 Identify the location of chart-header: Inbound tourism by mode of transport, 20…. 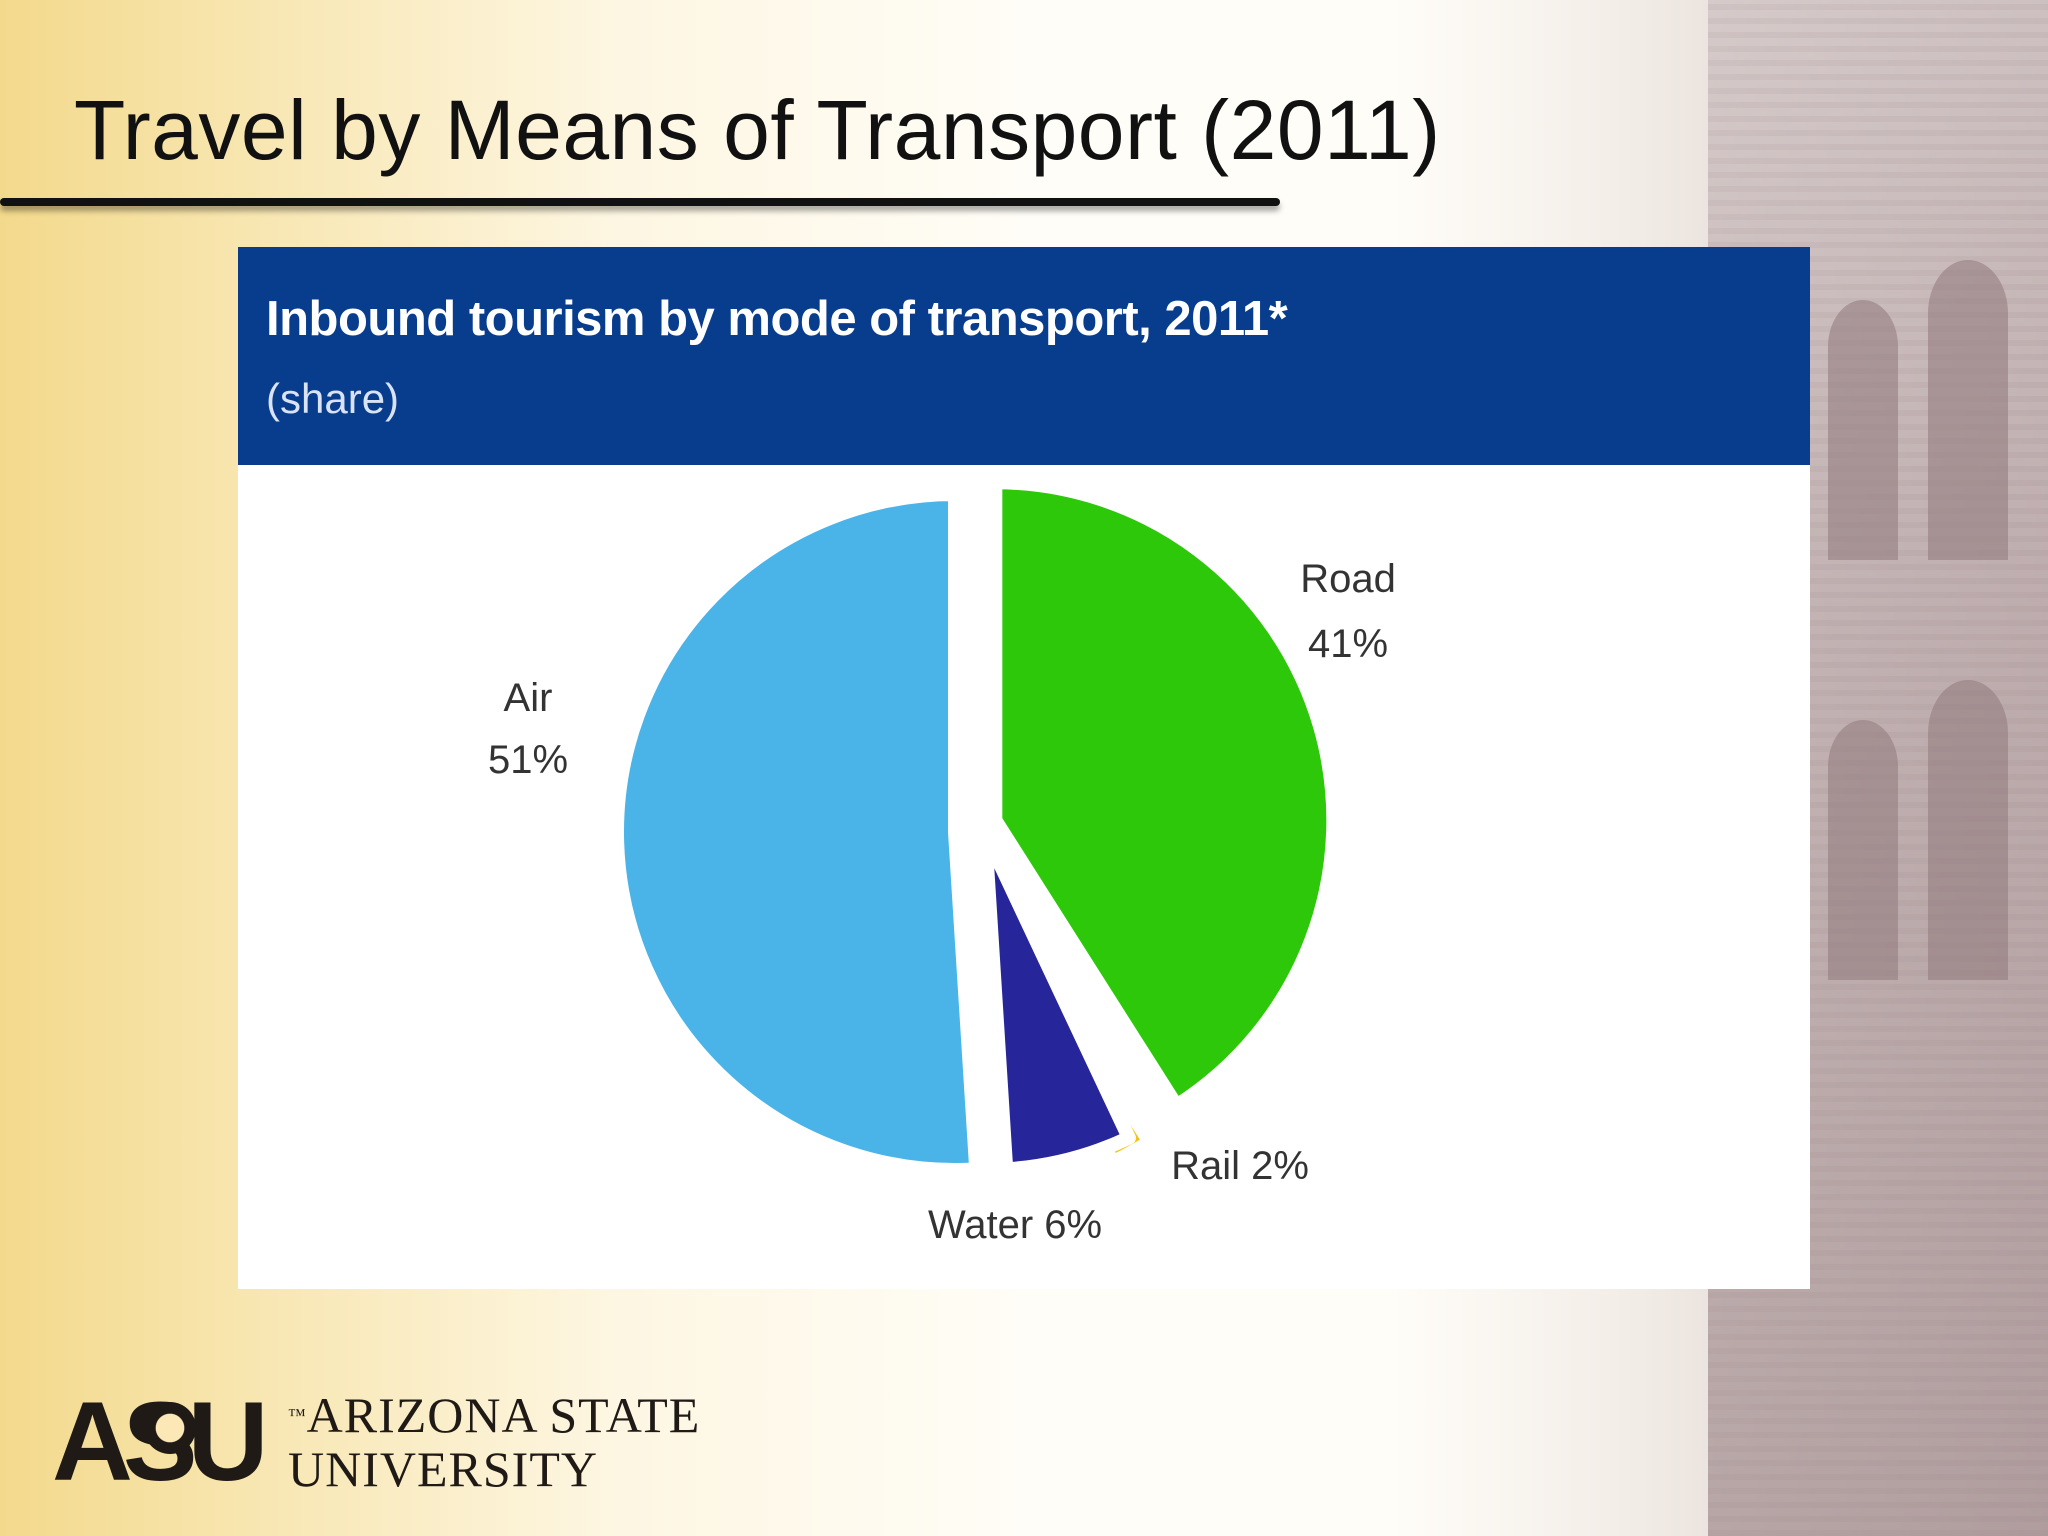
(1024, 356).